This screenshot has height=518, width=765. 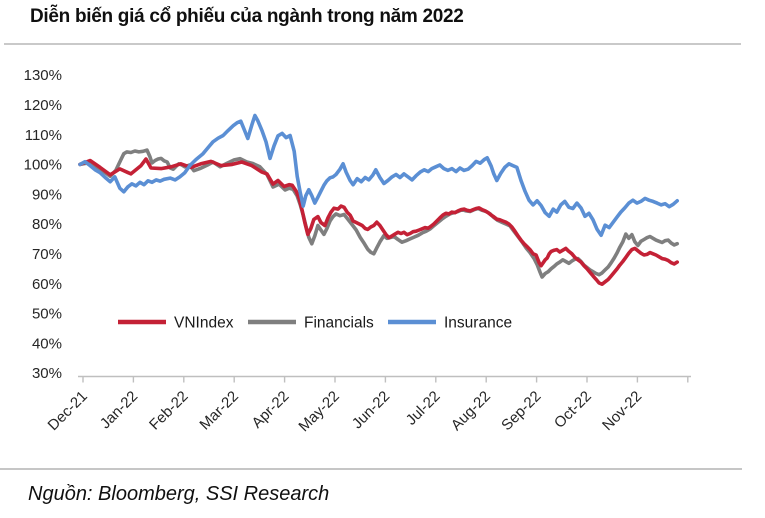 What do you see at coordinates (423, 408) in the screenshot?
I see `x-tick-label: Jul-22` at bounding box center [423, 408].